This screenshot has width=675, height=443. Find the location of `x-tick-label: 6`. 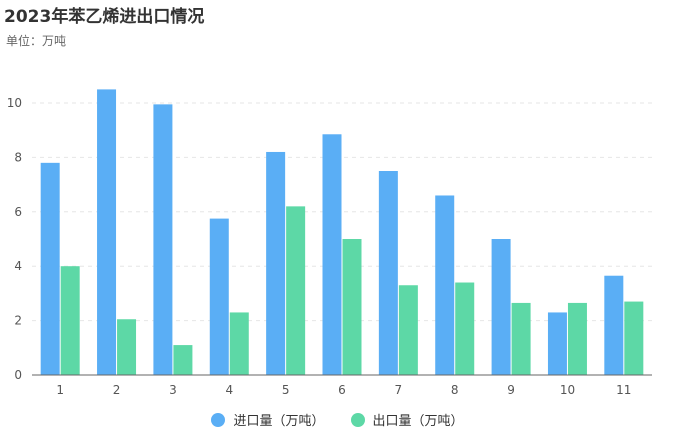

x-tick-label: 6 is located at coordinates (342, 390).